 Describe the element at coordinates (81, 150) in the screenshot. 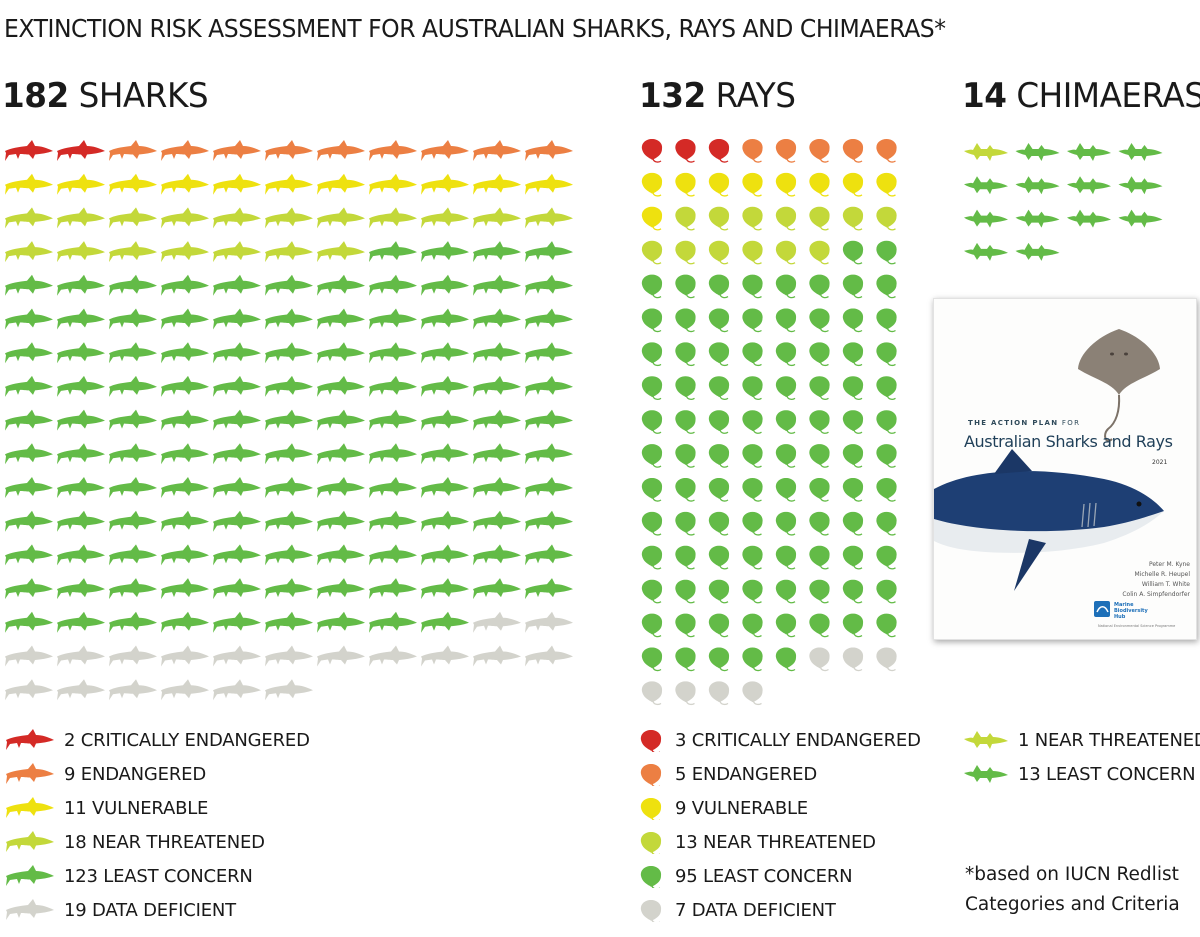

I see `shark-icon-critically-endangered` at that location.